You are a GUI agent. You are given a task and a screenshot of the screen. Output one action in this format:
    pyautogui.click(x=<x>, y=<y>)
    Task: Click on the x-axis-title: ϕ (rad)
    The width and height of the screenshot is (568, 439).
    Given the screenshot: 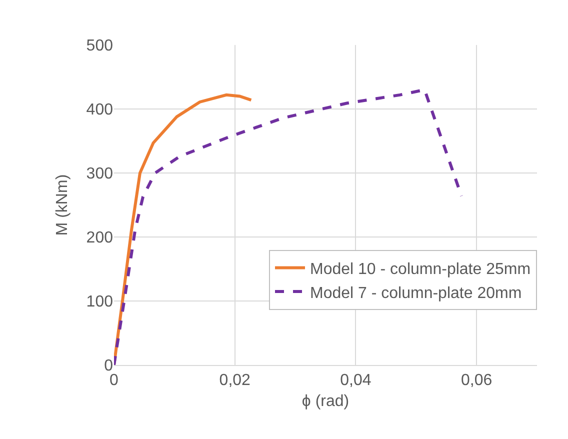 What is the action you would take?
    pyautogui.click(x=326, y=401)
    